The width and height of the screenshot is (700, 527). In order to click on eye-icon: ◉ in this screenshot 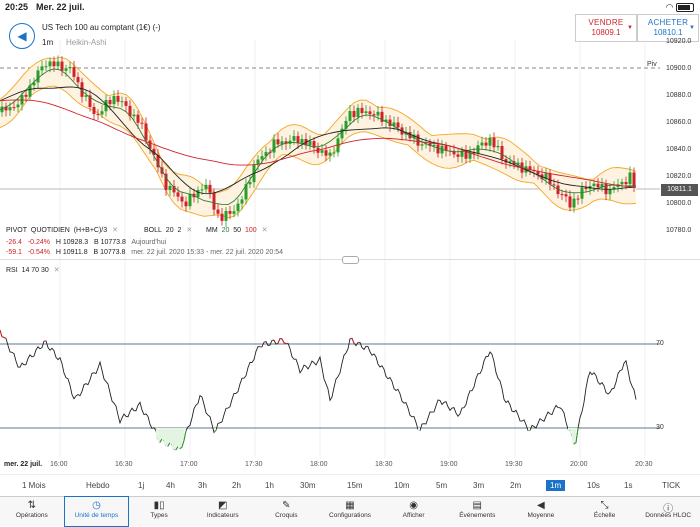, I will do `click(414, 506)`.